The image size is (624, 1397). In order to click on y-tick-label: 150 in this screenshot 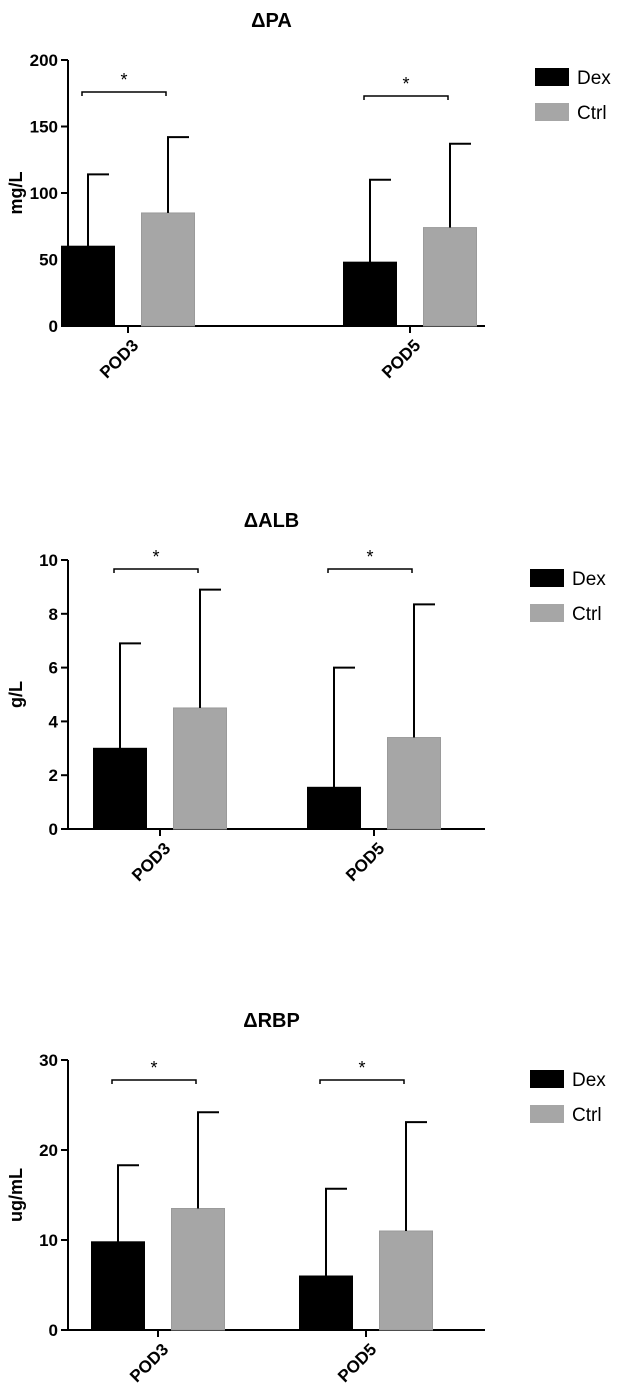, I will do `click(44, 127)`.